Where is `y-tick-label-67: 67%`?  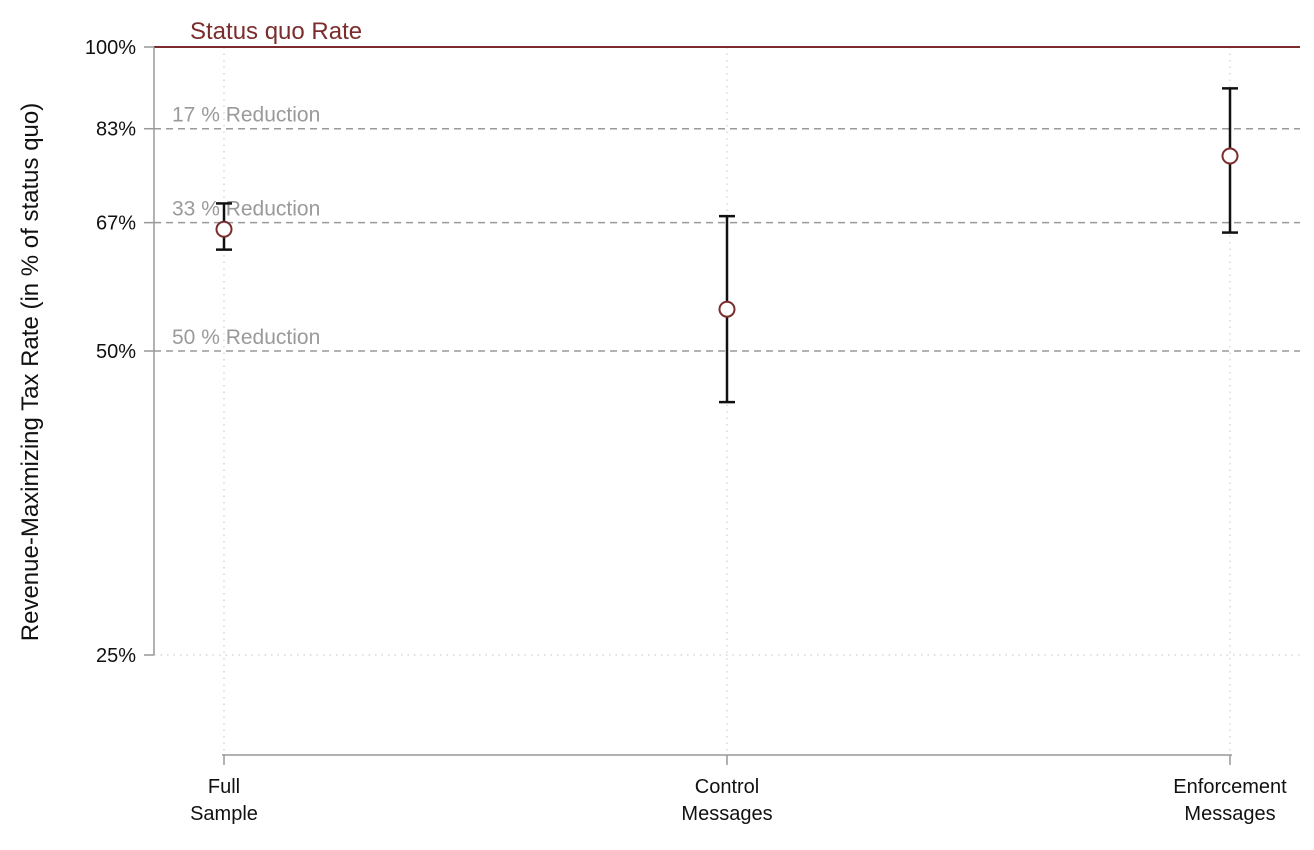 y-tick-label-67: 67% is located at coordinates (116, 224).